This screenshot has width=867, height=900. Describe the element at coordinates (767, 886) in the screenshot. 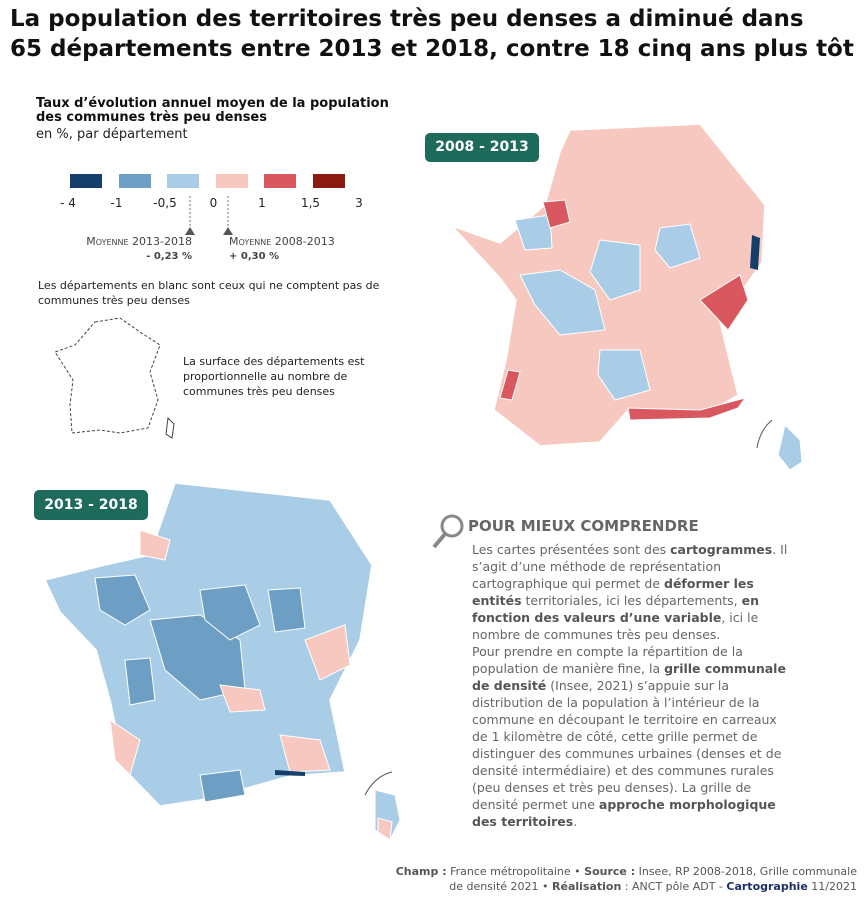

I see `bold-text: Cartographie` at that location.